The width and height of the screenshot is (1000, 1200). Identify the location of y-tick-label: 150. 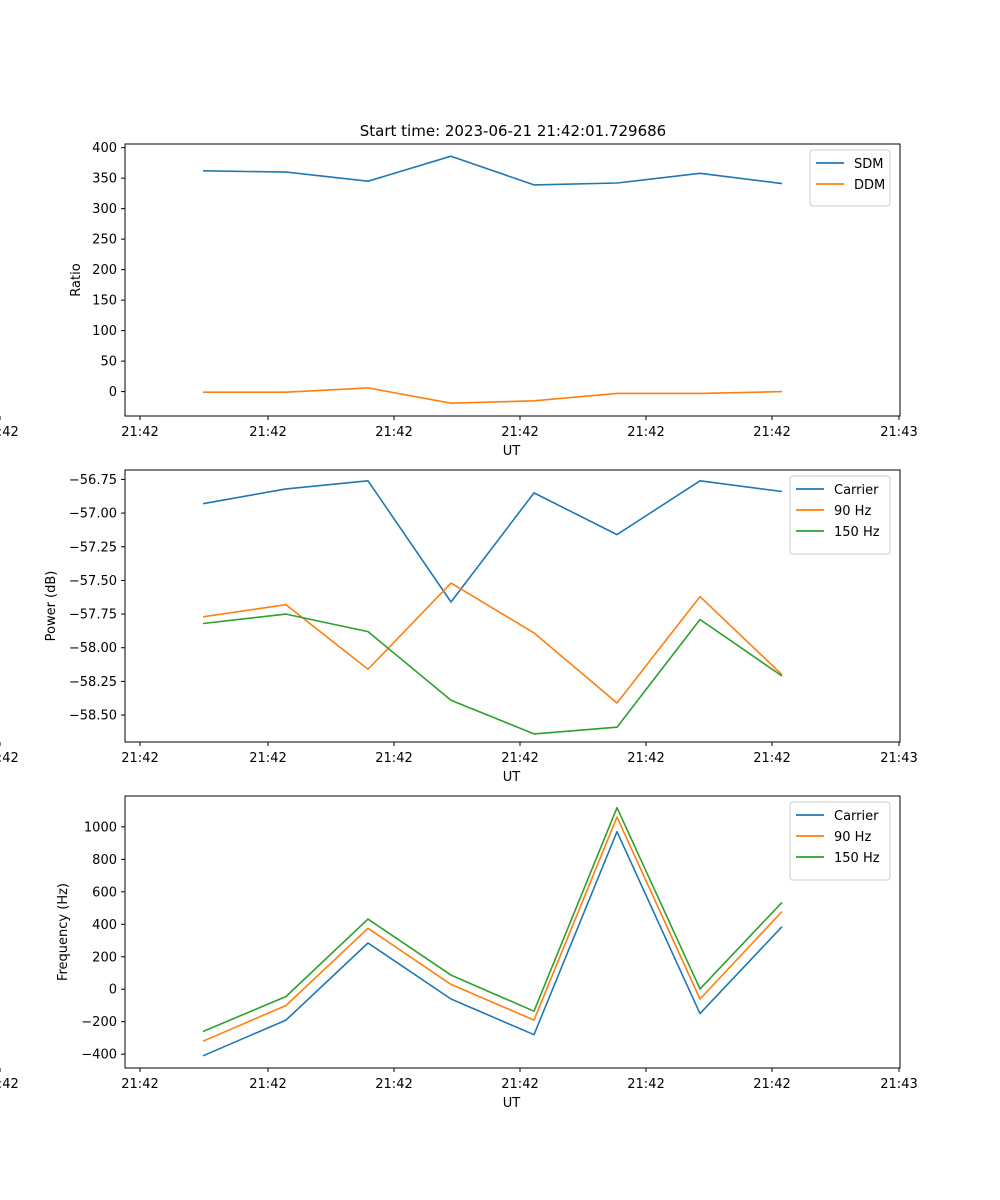
(104, 301).